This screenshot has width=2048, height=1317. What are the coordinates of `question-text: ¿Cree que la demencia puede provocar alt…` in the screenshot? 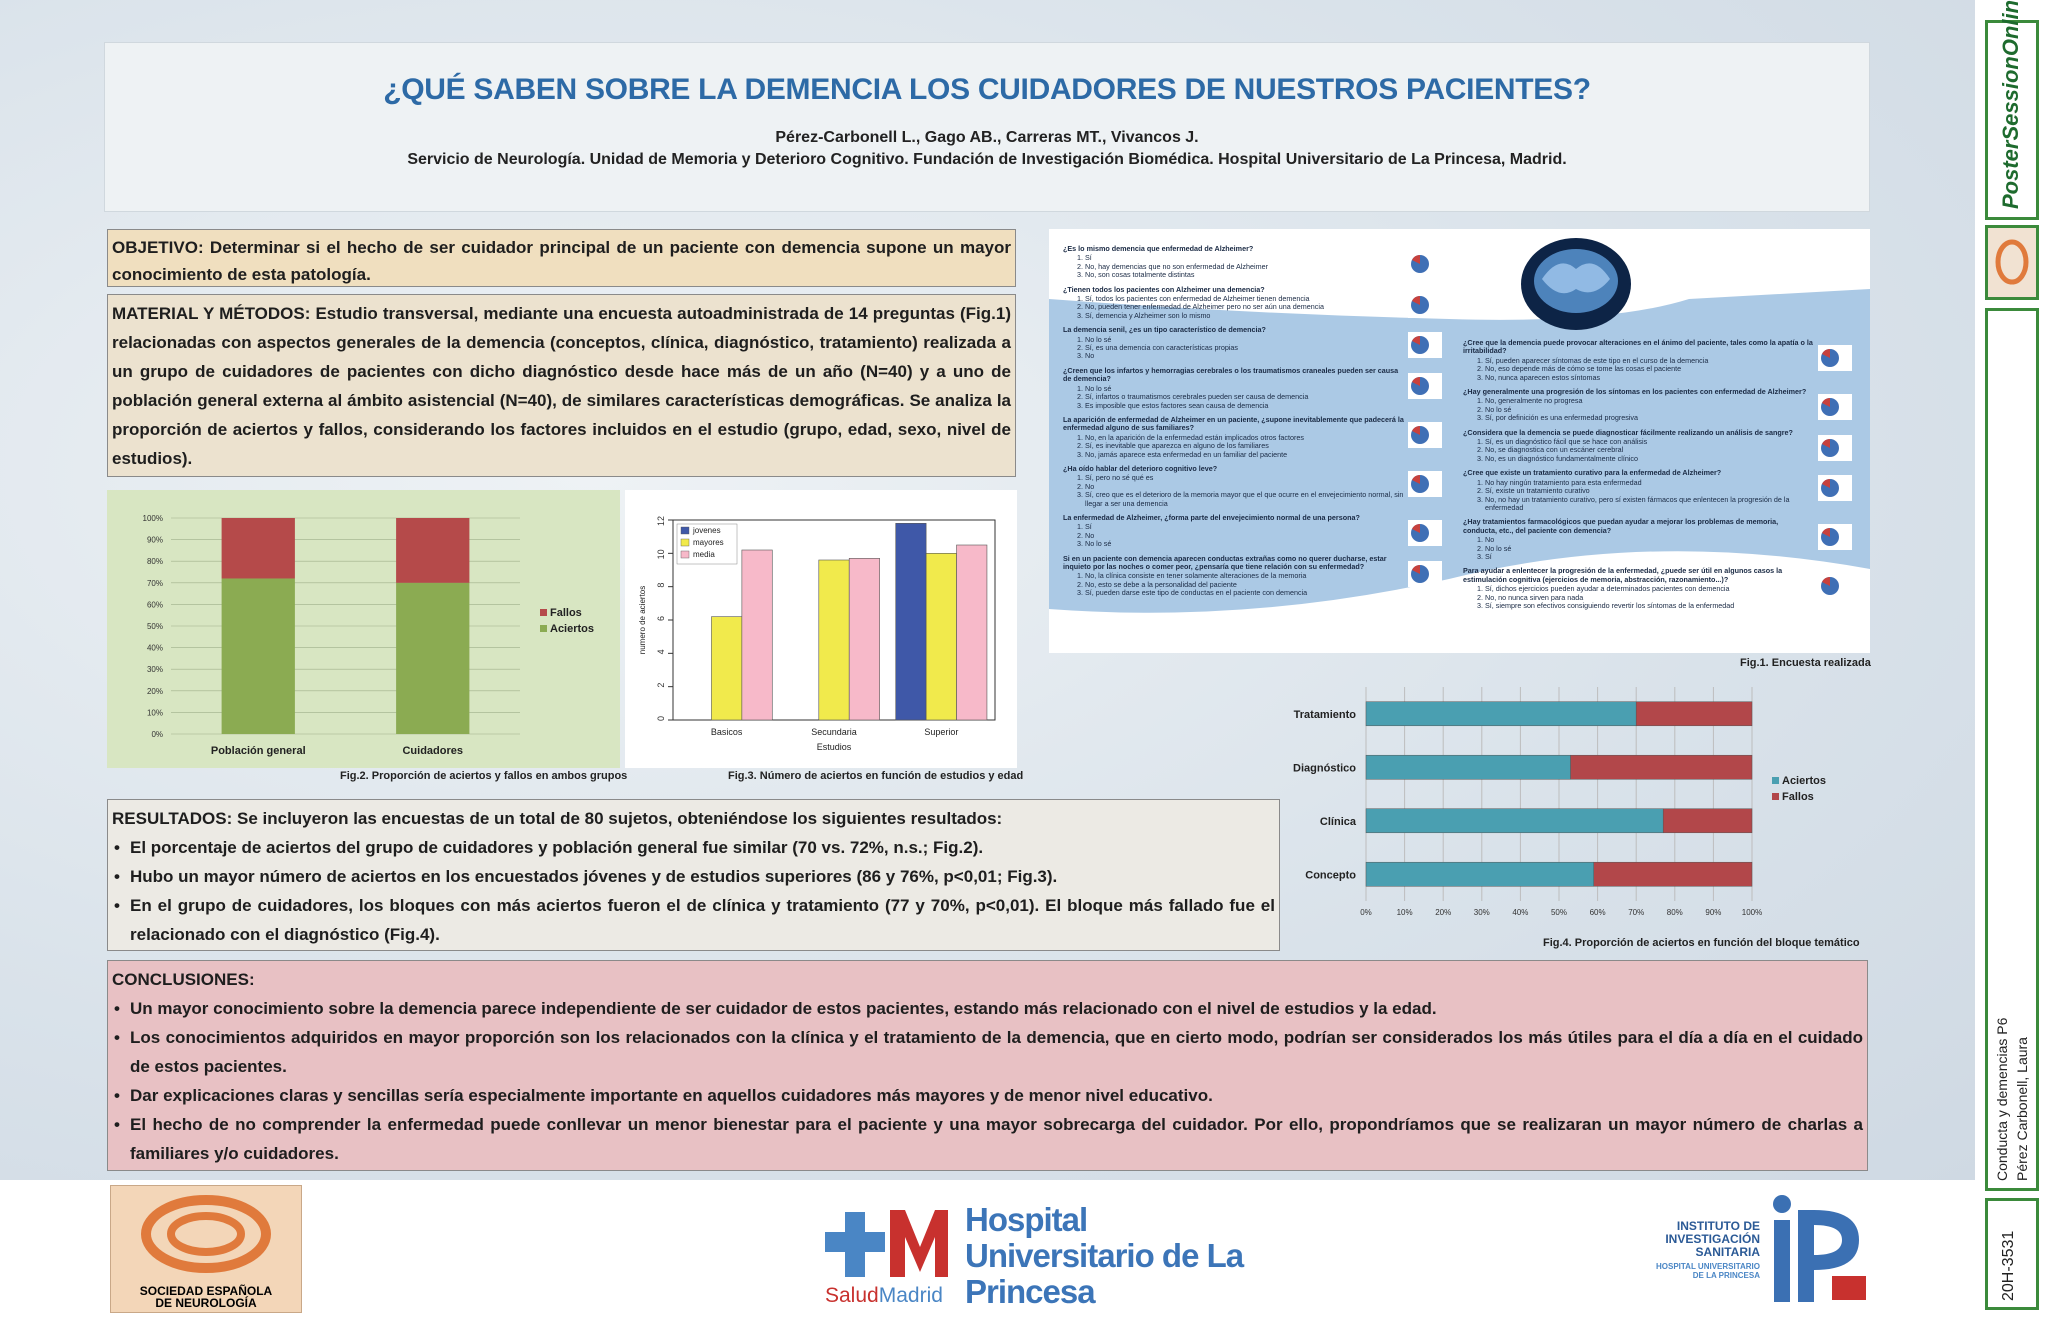 It's located at (1638, 347).